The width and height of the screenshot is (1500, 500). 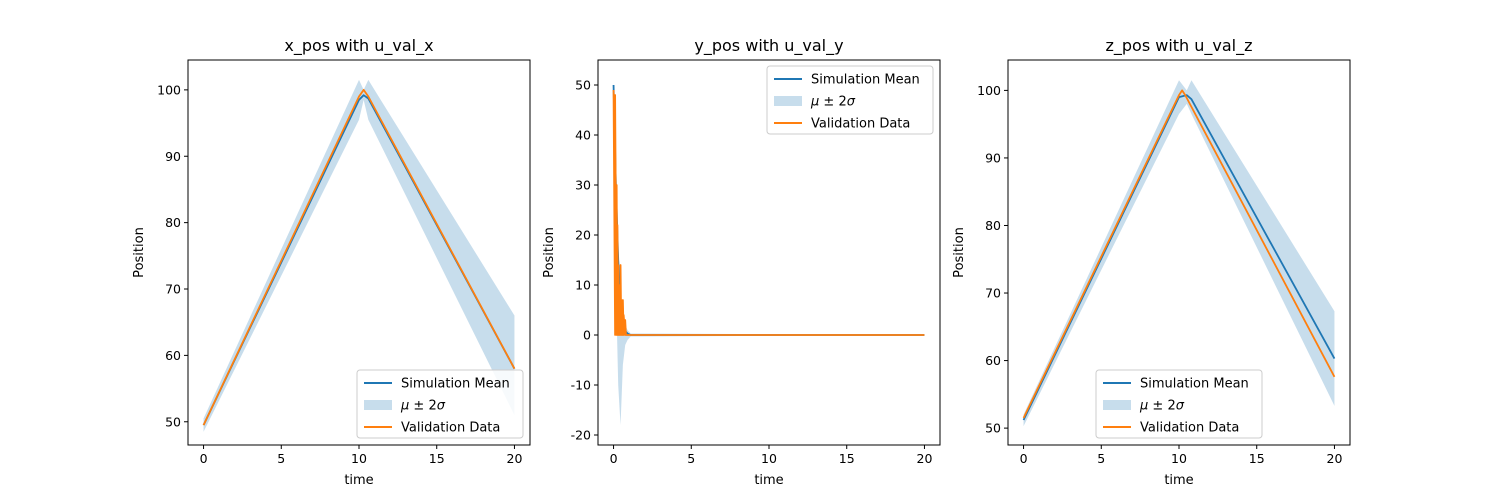 I want to click on chart-title: z_pos with u_val_z, so click(x=1178, y=46).